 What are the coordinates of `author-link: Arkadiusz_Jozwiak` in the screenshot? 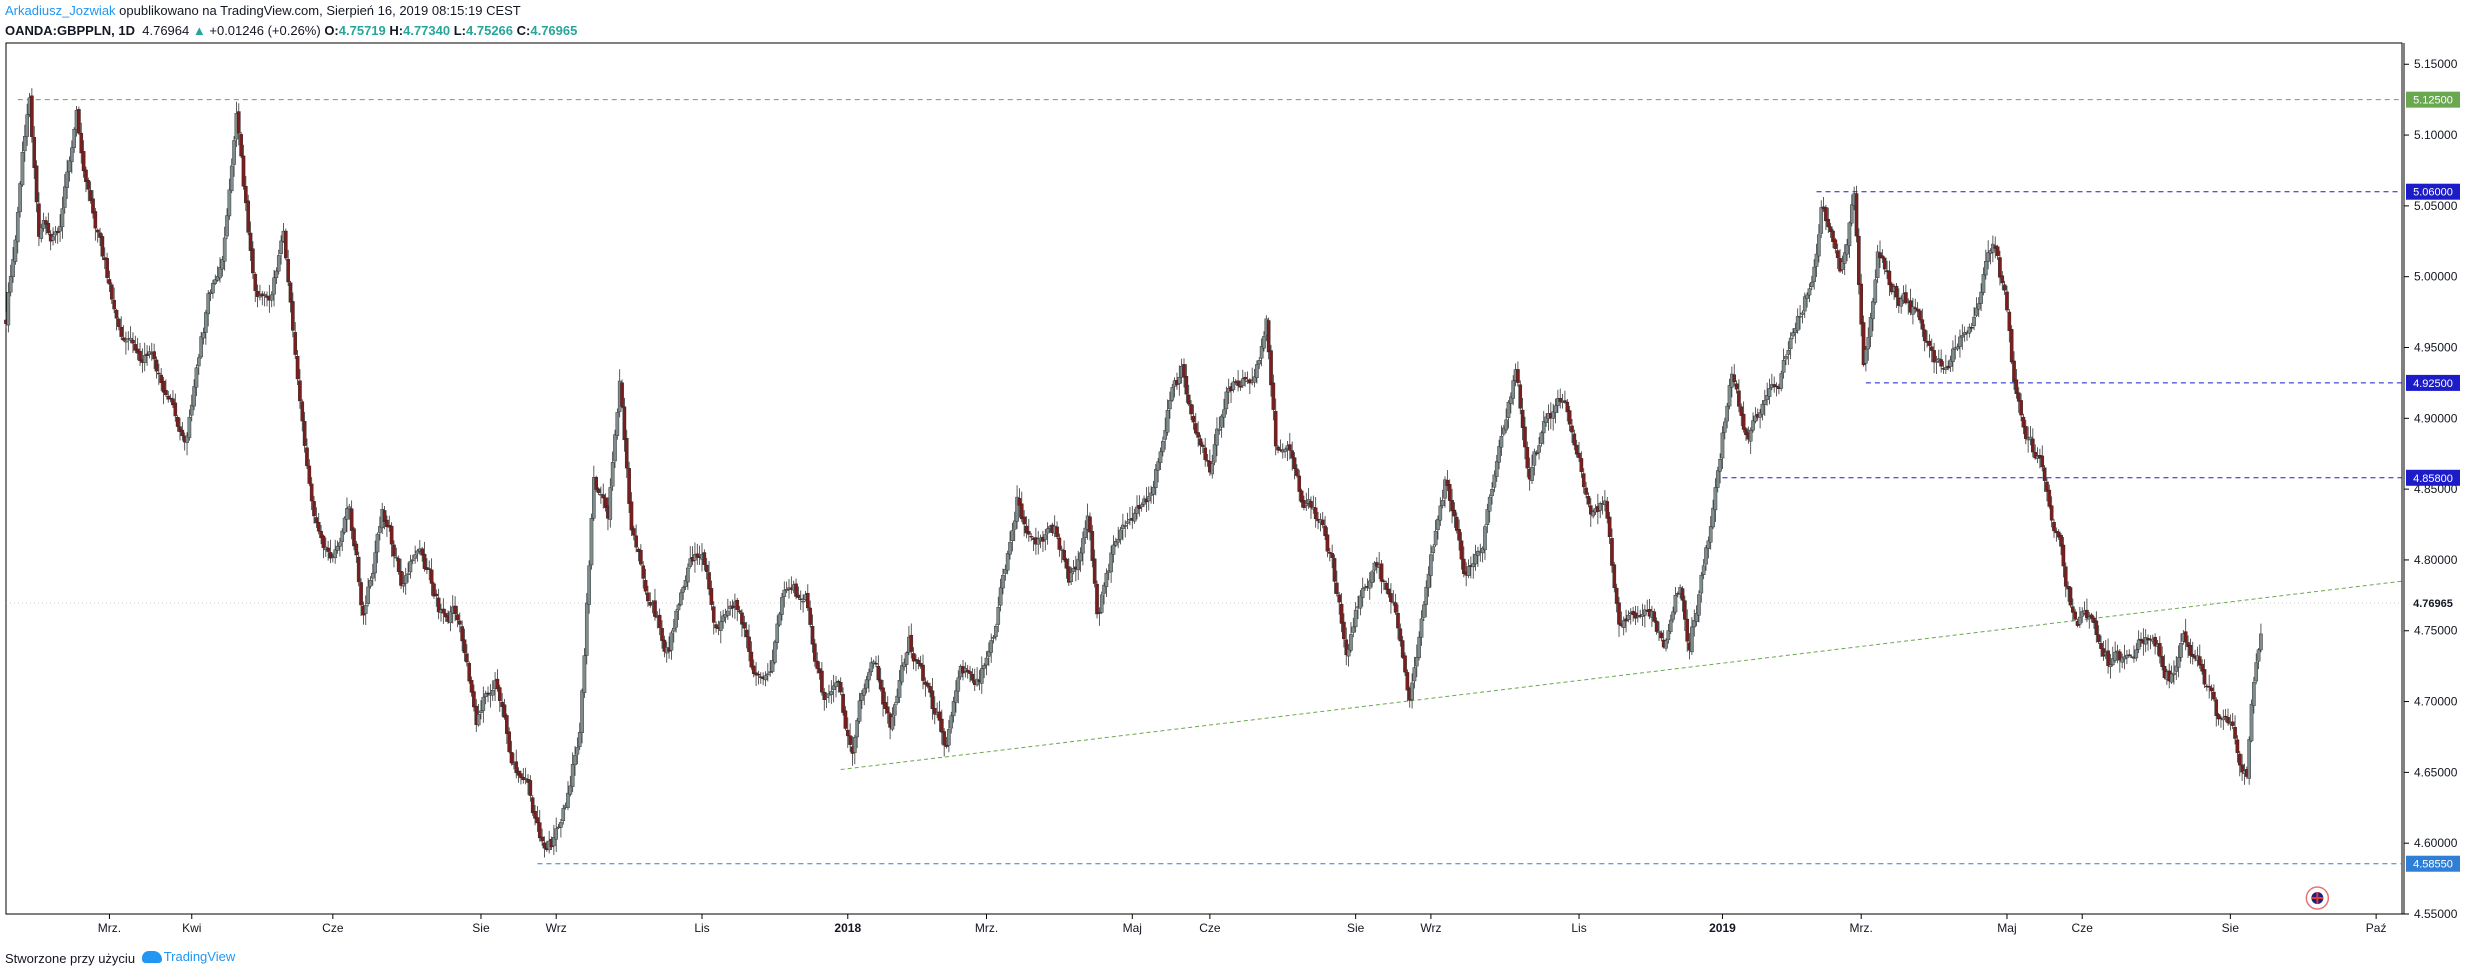 It's located at (60, 10).